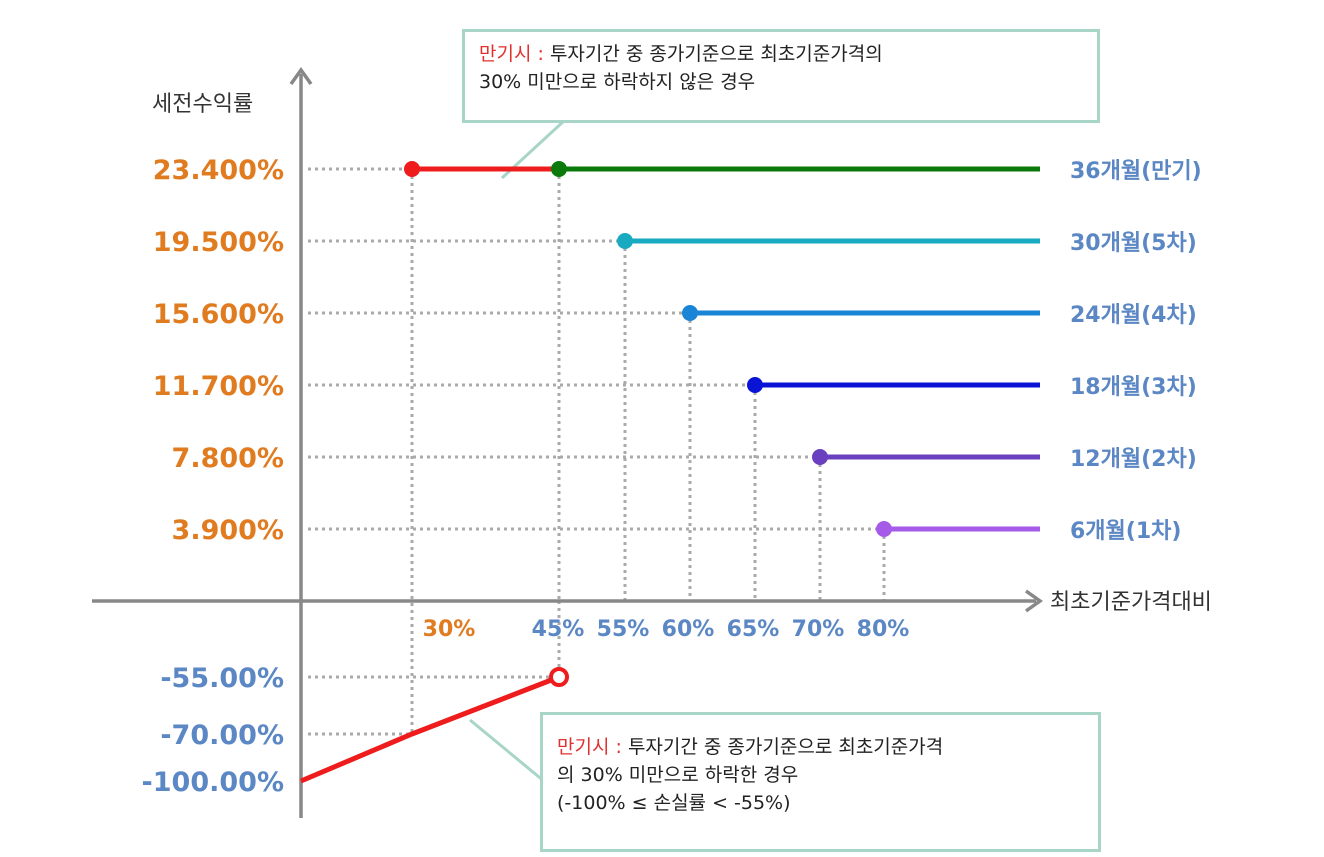 The height and width of the screenshot is (857, 1324). Describe the element at coordinates (589, 747) in the screenshot. I see `callout-knockin-highlight: 만기시 :` at that location.